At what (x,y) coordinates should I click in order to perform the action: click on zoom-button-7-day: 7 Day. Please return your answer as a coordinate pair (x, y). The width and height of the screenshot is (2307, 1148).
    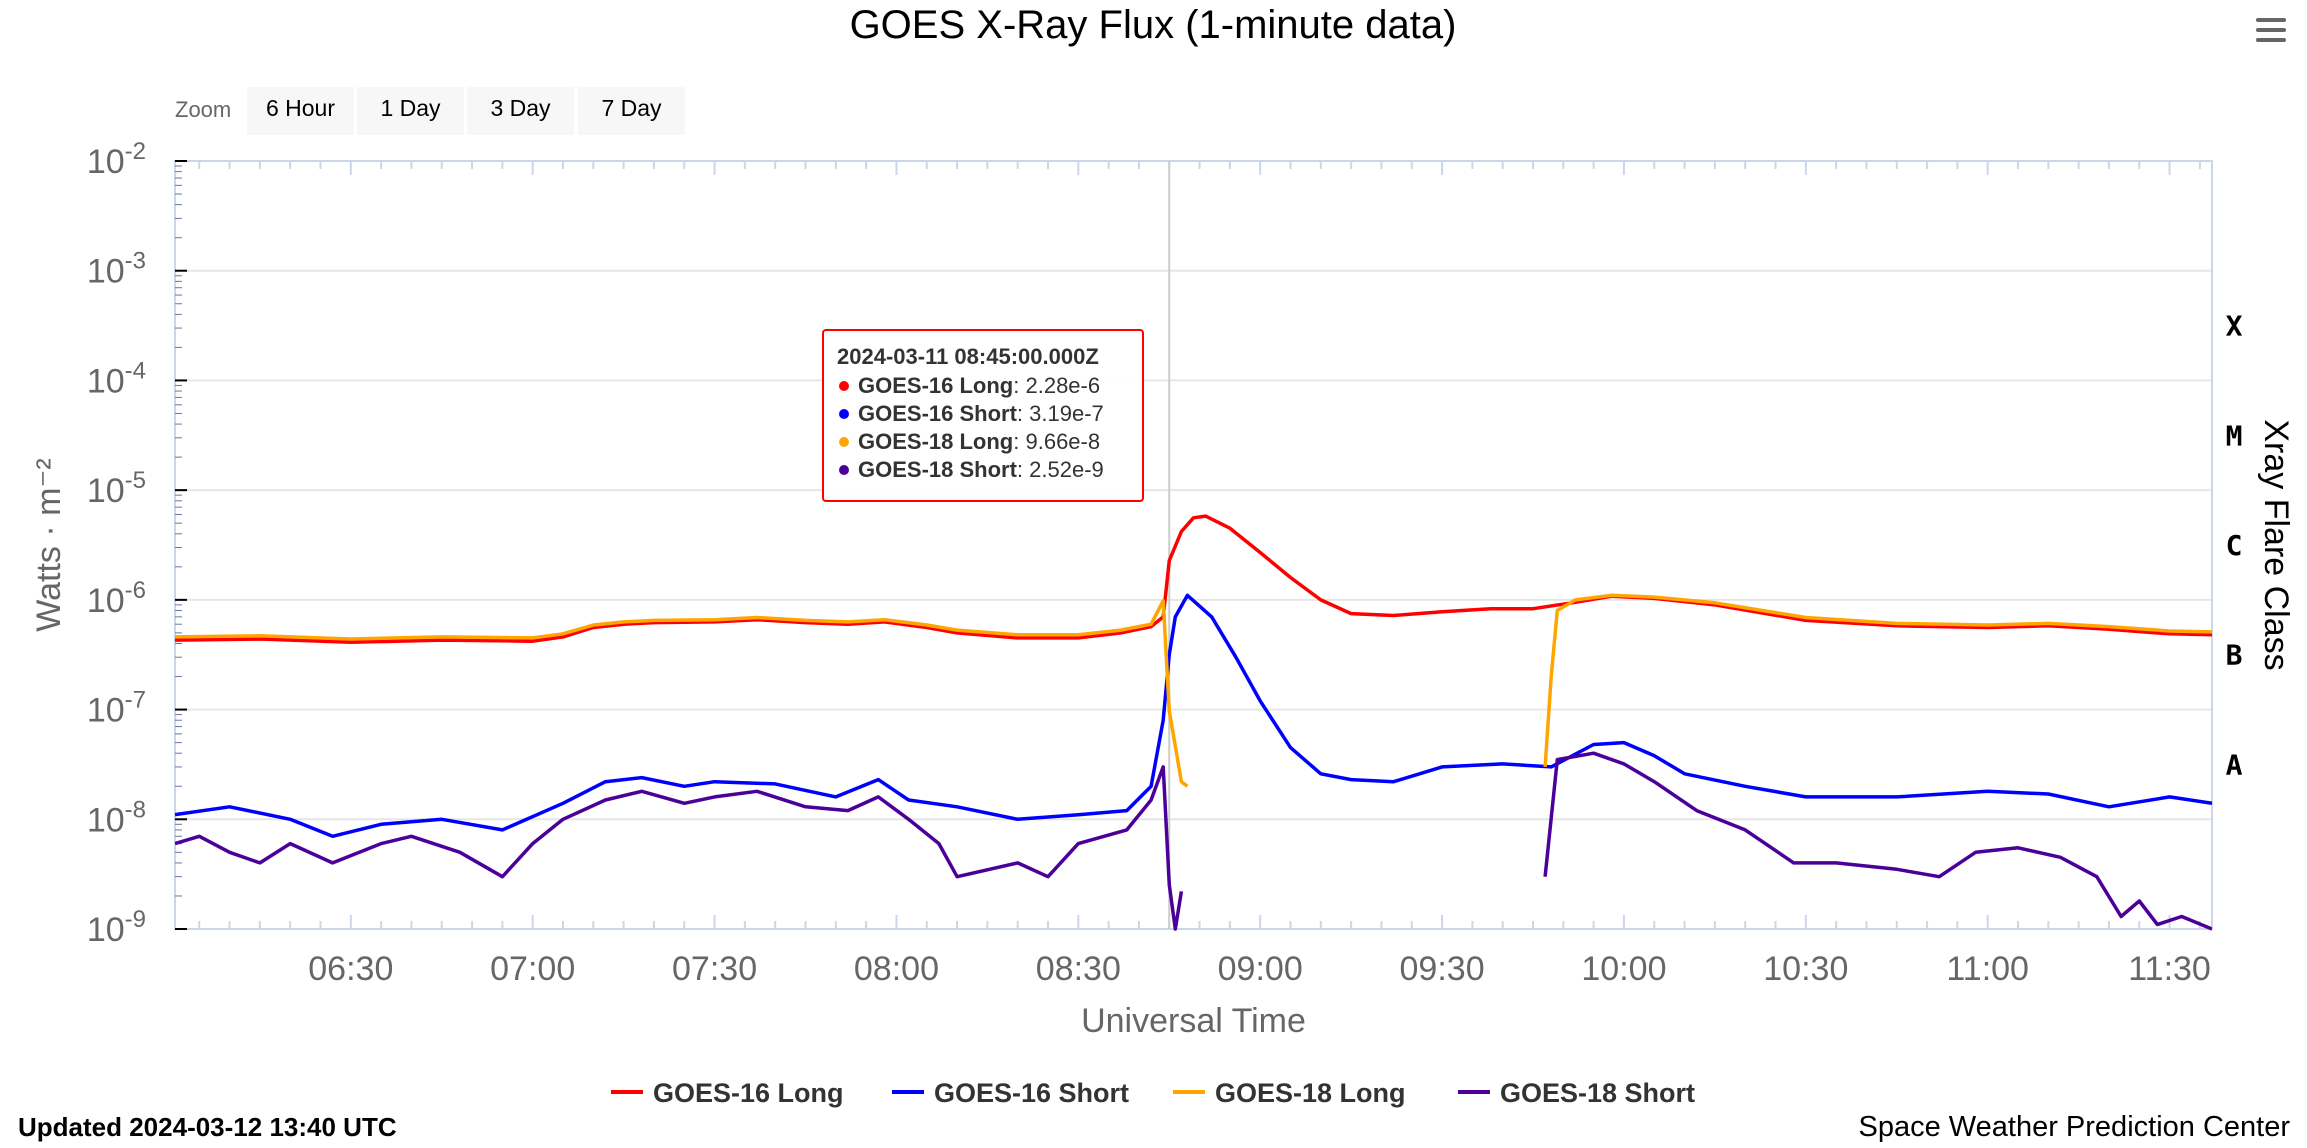
    Looking at the image, I should click on (631, 111).